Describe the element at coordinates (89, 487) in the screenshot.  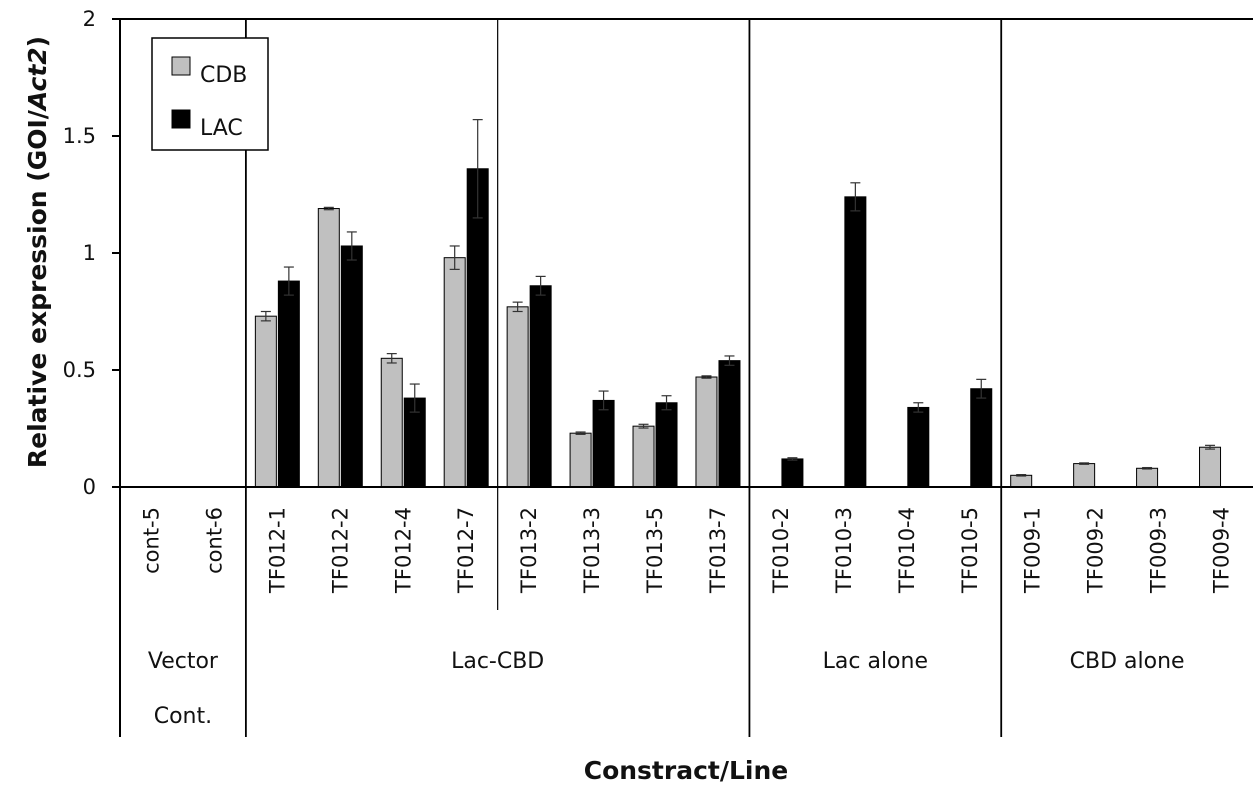
I see `y-tick-label: 0` at that location.